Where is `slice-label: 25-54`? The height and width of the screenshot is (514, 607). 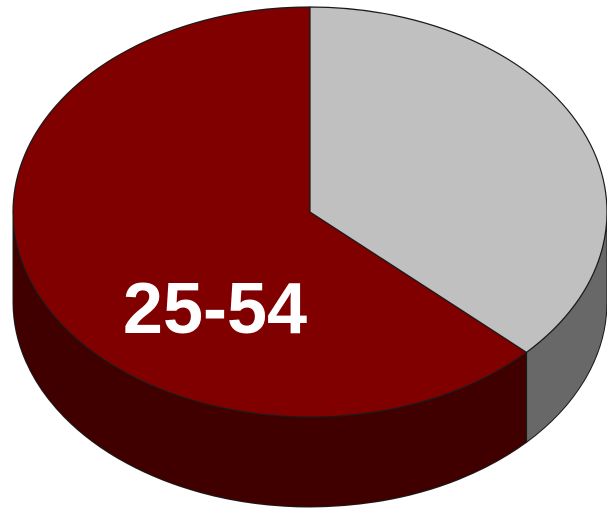 slice-label: 25-54 is located at coordinates (215, 309).